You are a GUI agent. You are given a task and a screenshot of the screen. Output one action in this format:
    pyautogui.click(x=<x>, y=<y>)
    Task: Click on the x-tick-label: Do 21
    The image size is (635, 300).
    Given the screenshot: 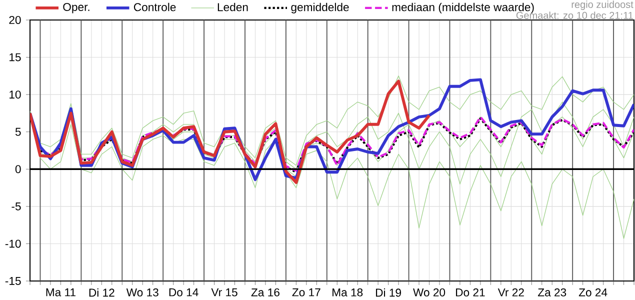 What is the action you would take?
    pyautogui.click(x=470, y=292)
    